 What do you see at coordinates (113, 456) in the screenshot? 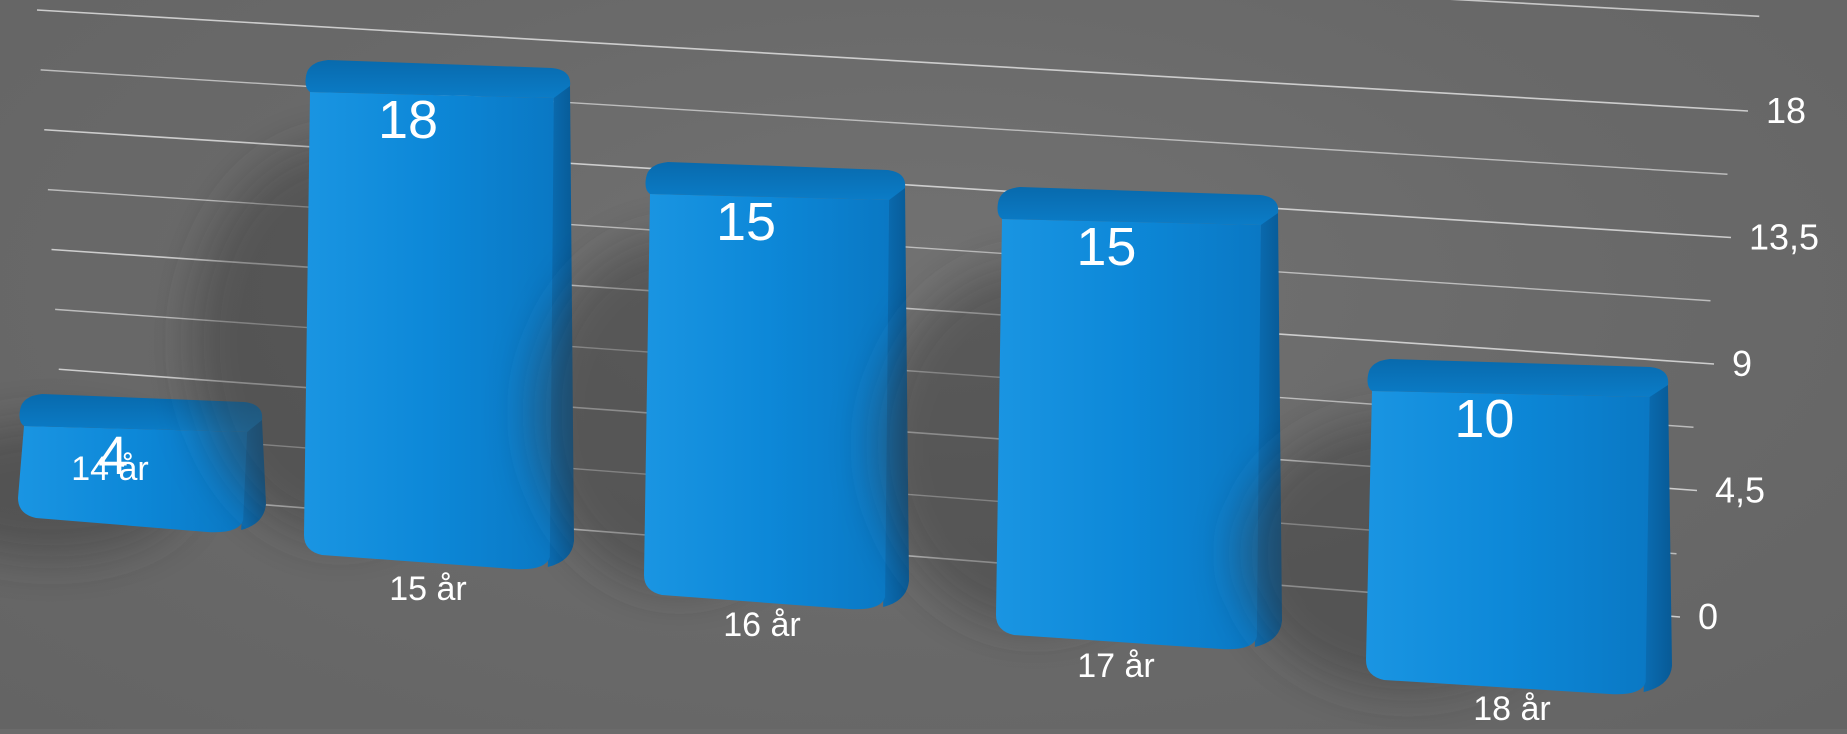
I see `bar-value-label: 4` at bounding box center [113, 456].